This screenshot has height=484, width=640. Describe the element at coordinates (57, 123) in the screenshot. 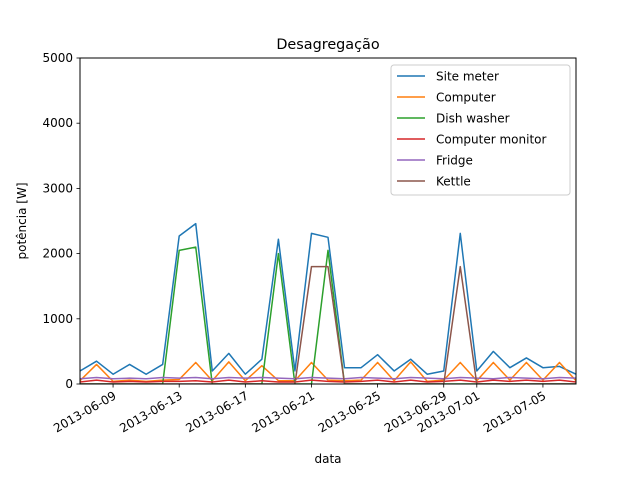

I see `y-tick-label: 4000` at that location.